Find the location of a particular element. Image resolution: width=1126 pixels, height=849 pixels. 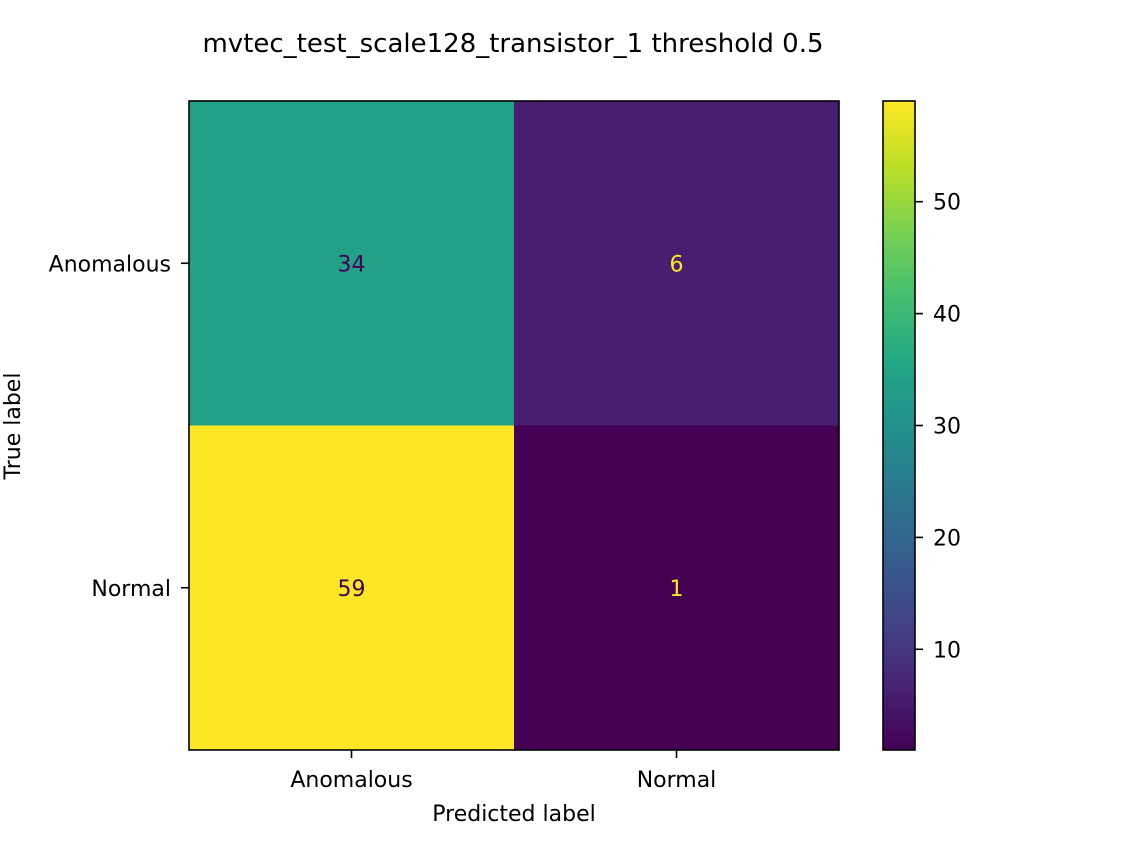

heatmap-cell-r0-c0 is located at coordinates (352, 263).